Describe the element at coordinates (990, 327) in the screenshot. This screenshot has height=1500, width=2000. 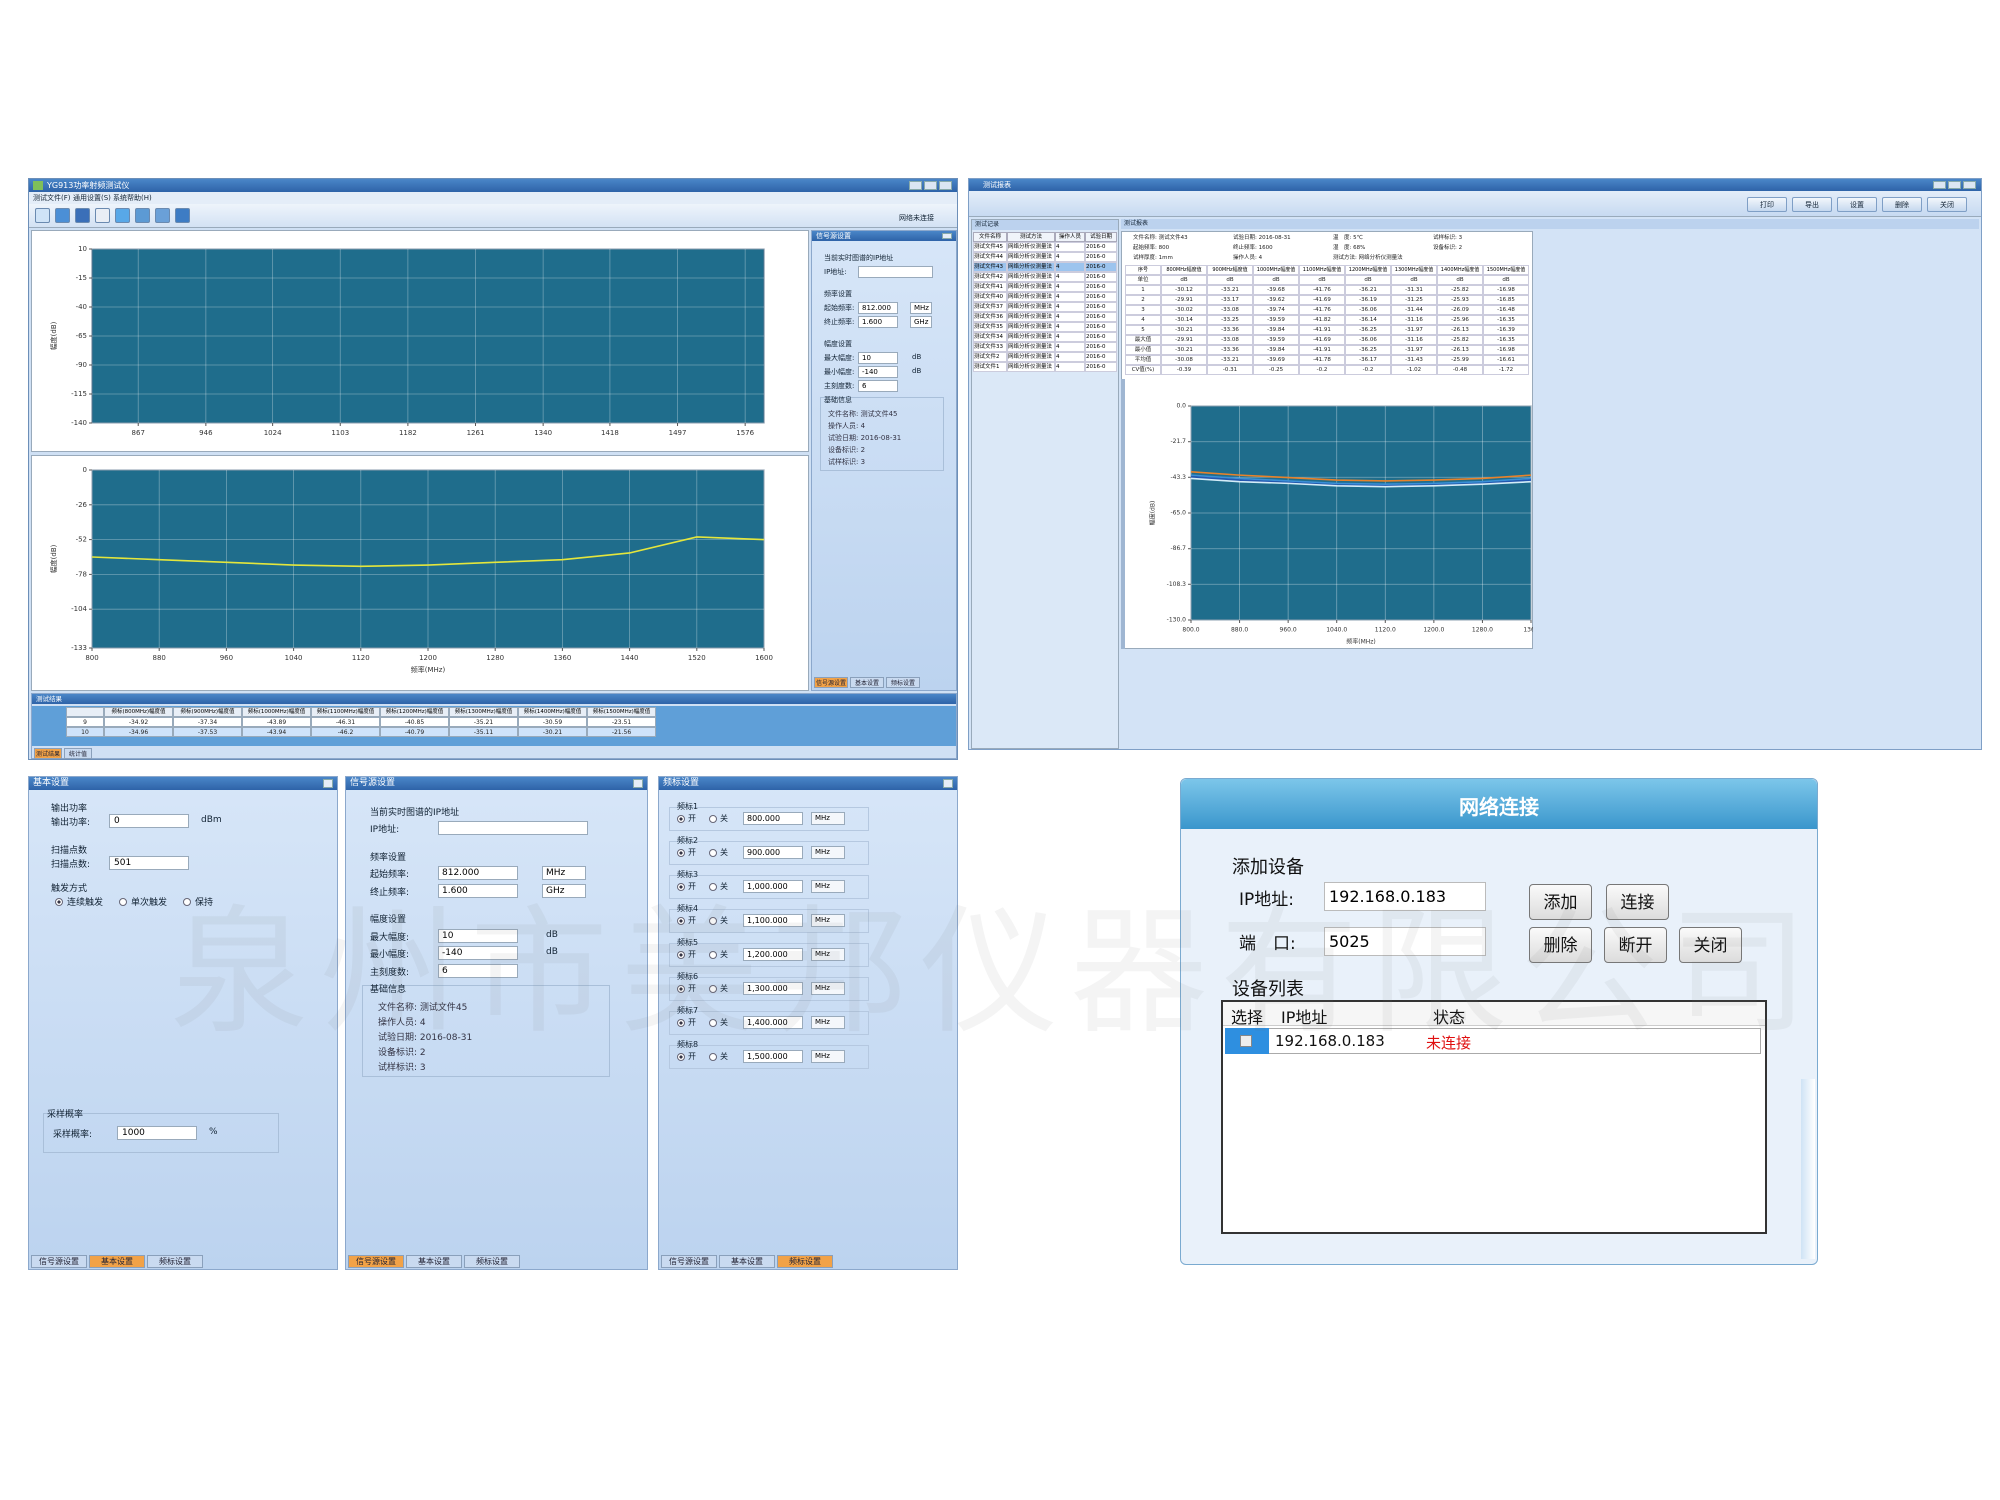
I see `table-cell: 测试文件35` at that location.